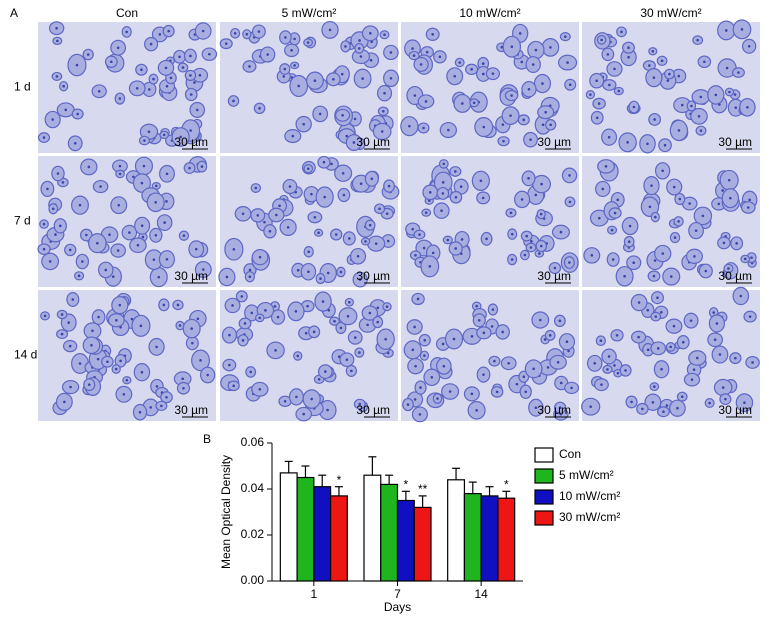 Image resolution: width=769 pixels, height=625 pixels. What do you see at coordinates (423, 489) in the screenshot?
I see `significance: **` at bounding box center [423, 489].